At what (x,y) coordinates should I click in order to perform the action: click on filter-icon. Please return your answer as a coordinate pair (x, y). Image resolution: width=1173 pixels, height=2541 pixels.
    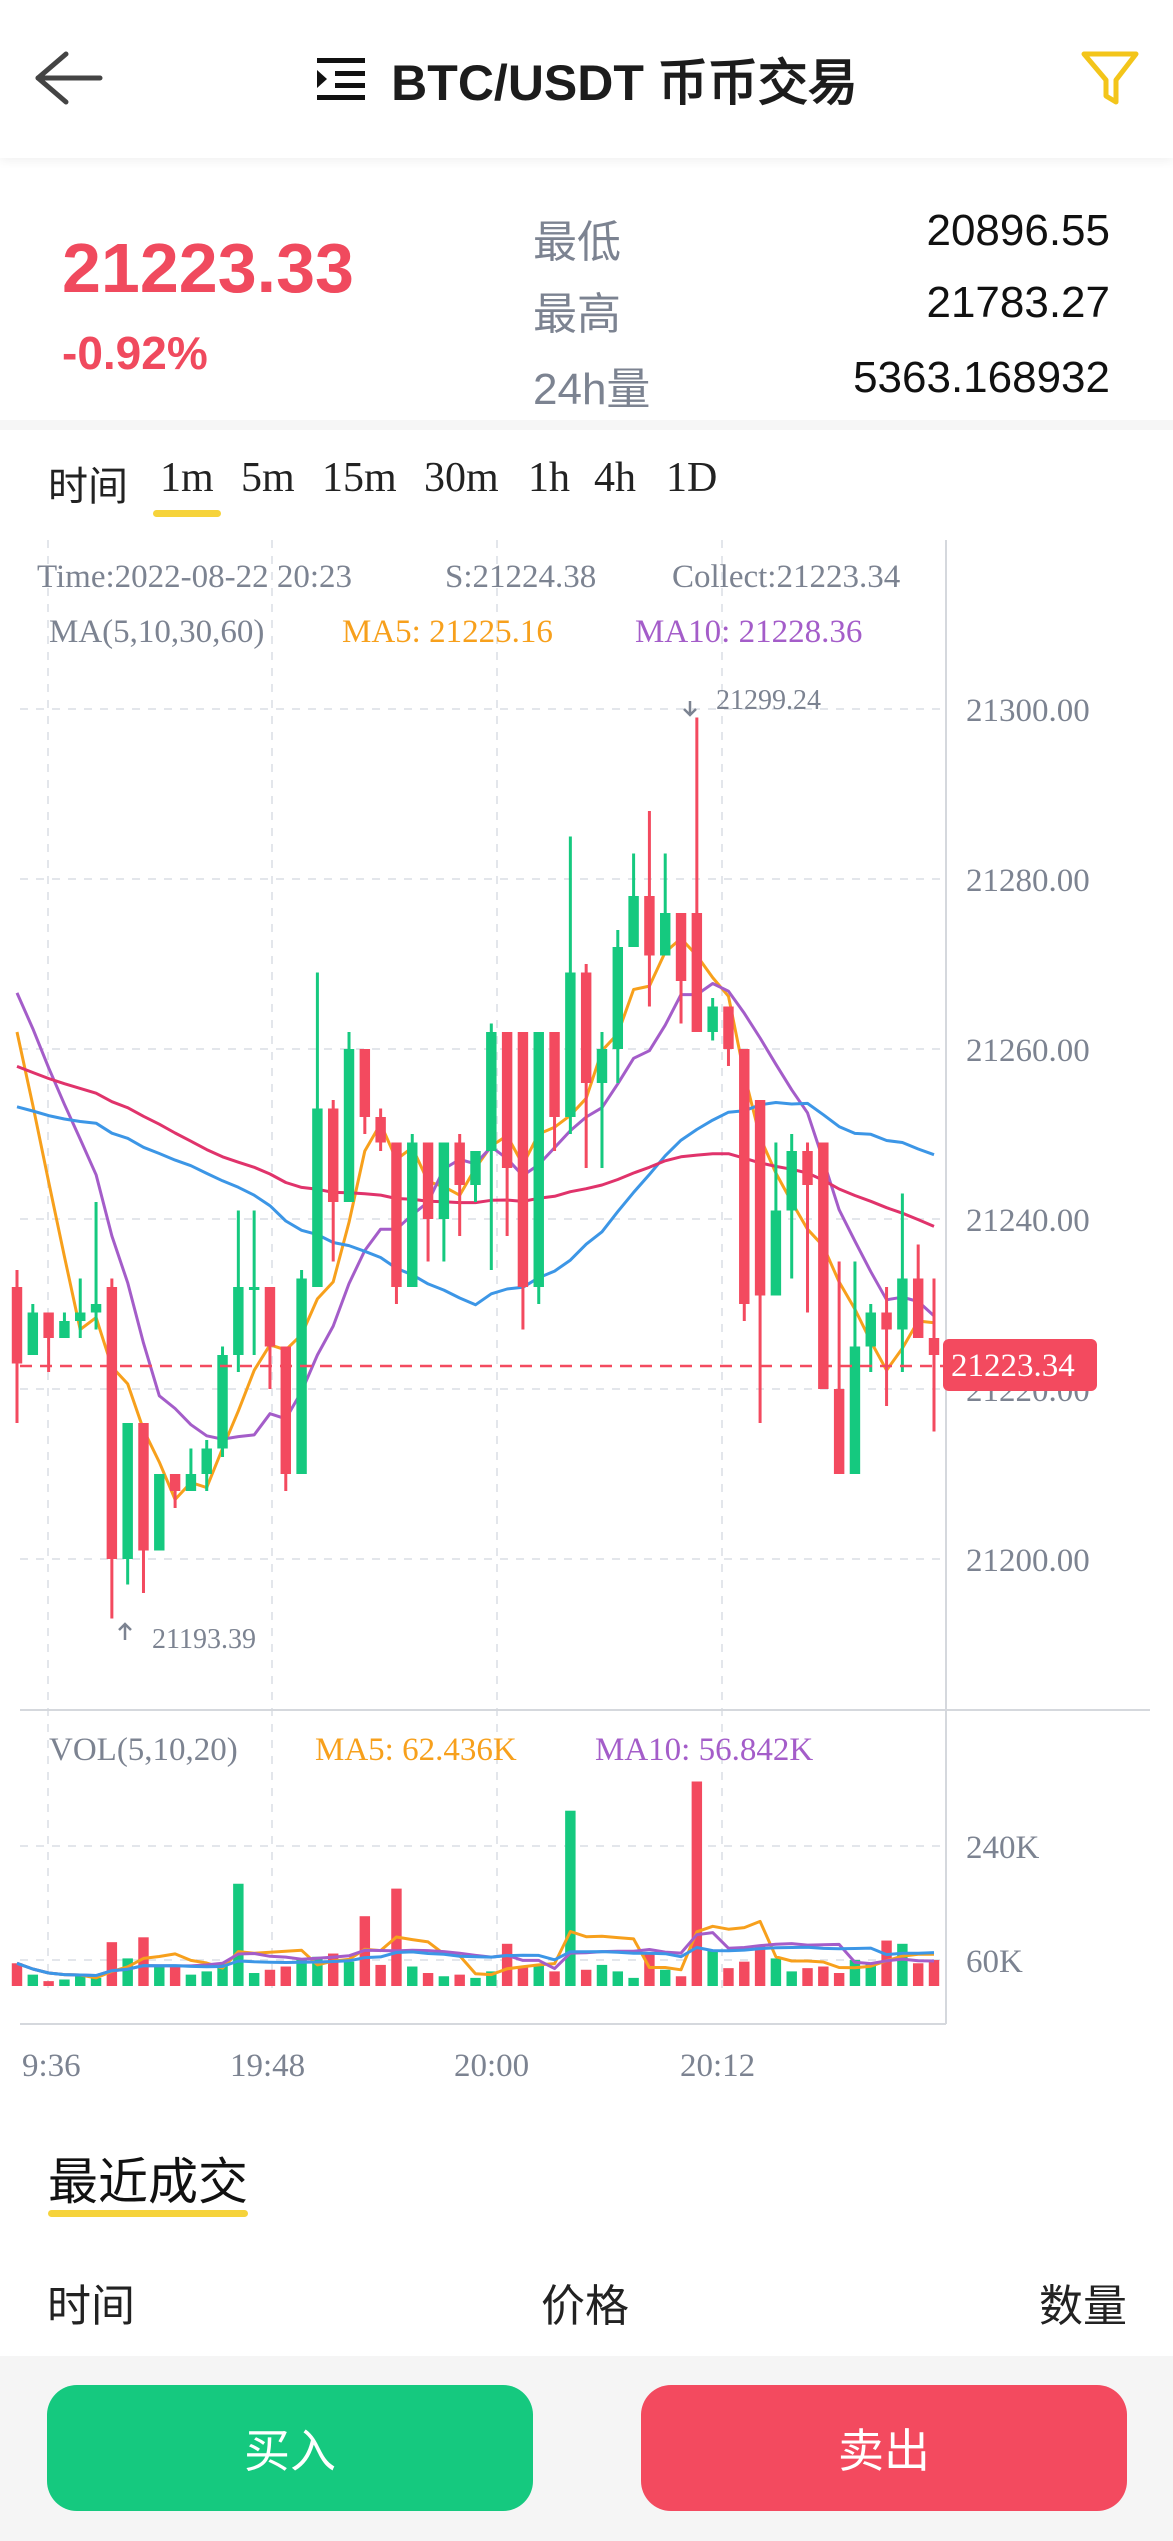
    Looking at the image, I should click on (1110, 79).